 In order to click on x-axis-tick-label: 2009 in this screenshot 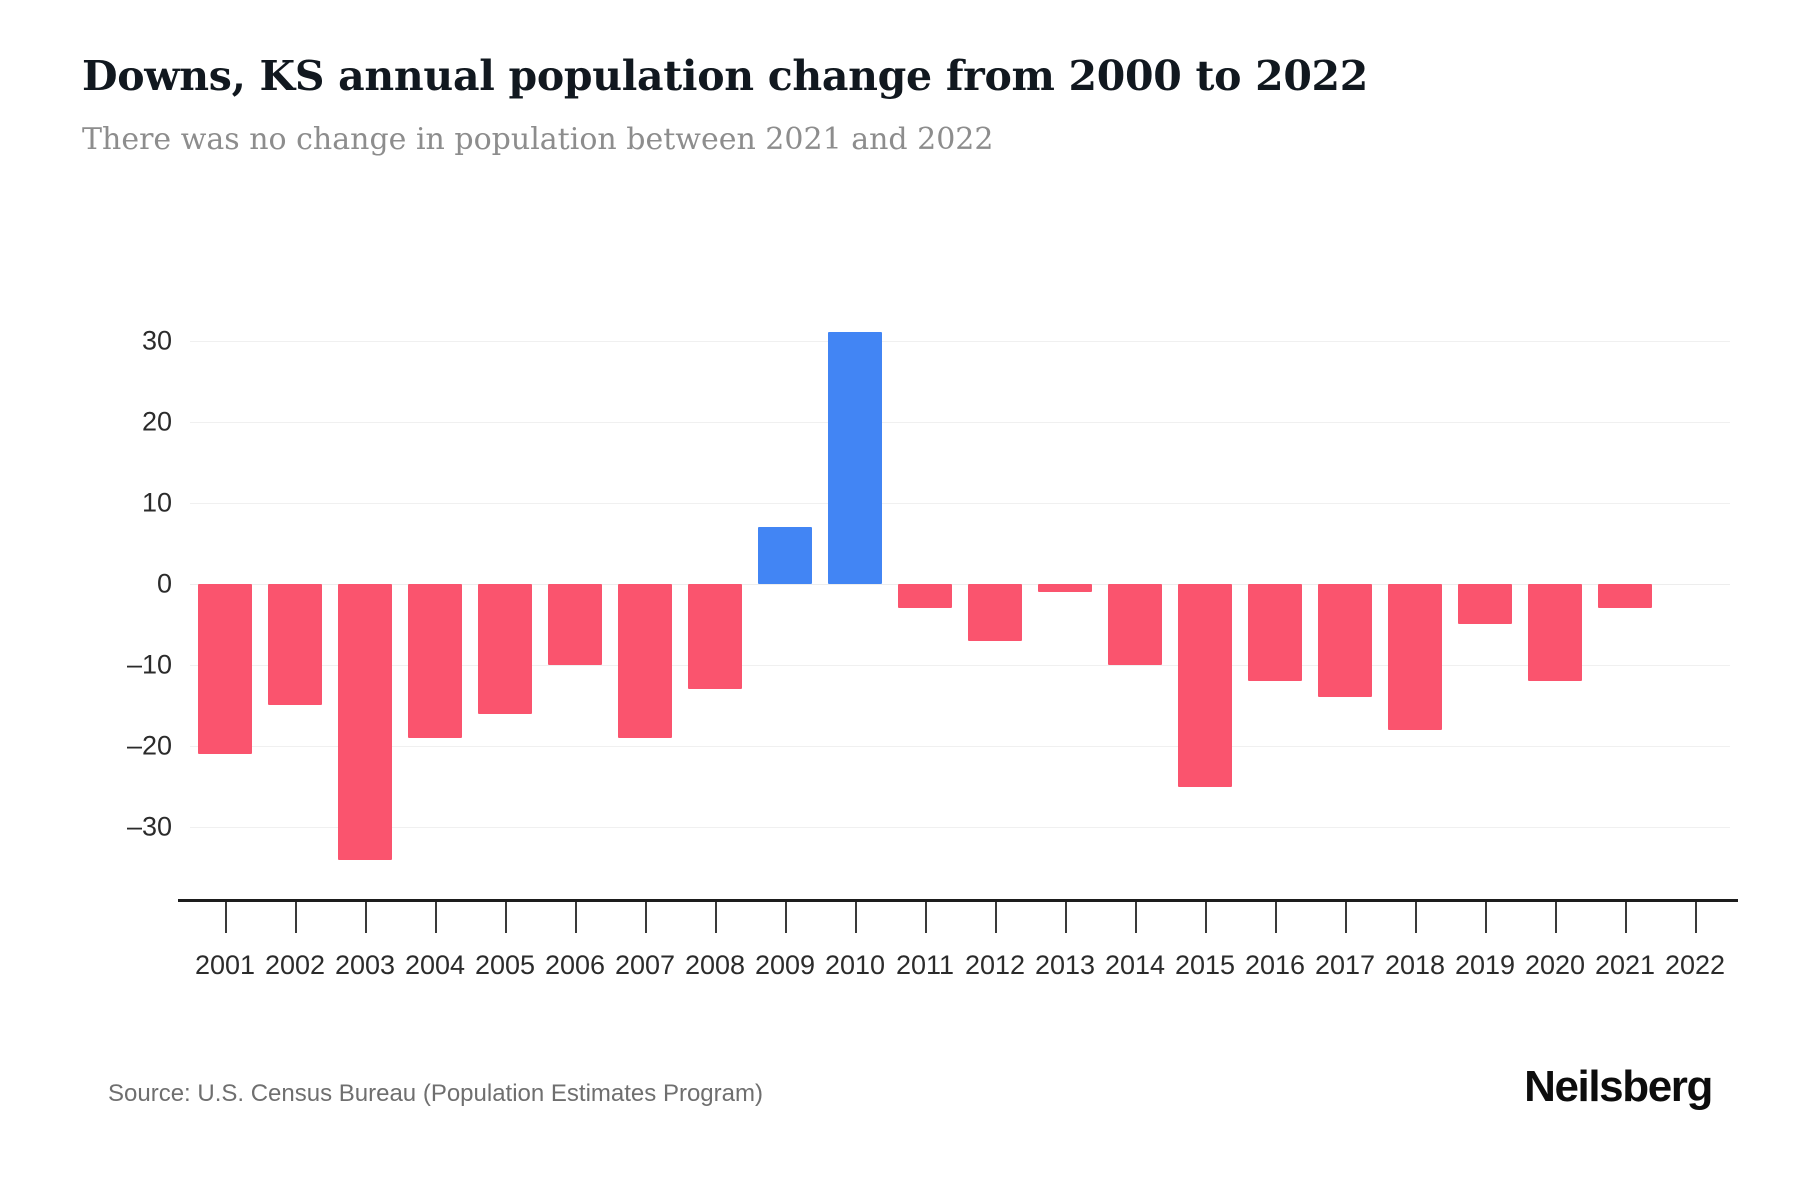, I will do `click(785, 965)`.